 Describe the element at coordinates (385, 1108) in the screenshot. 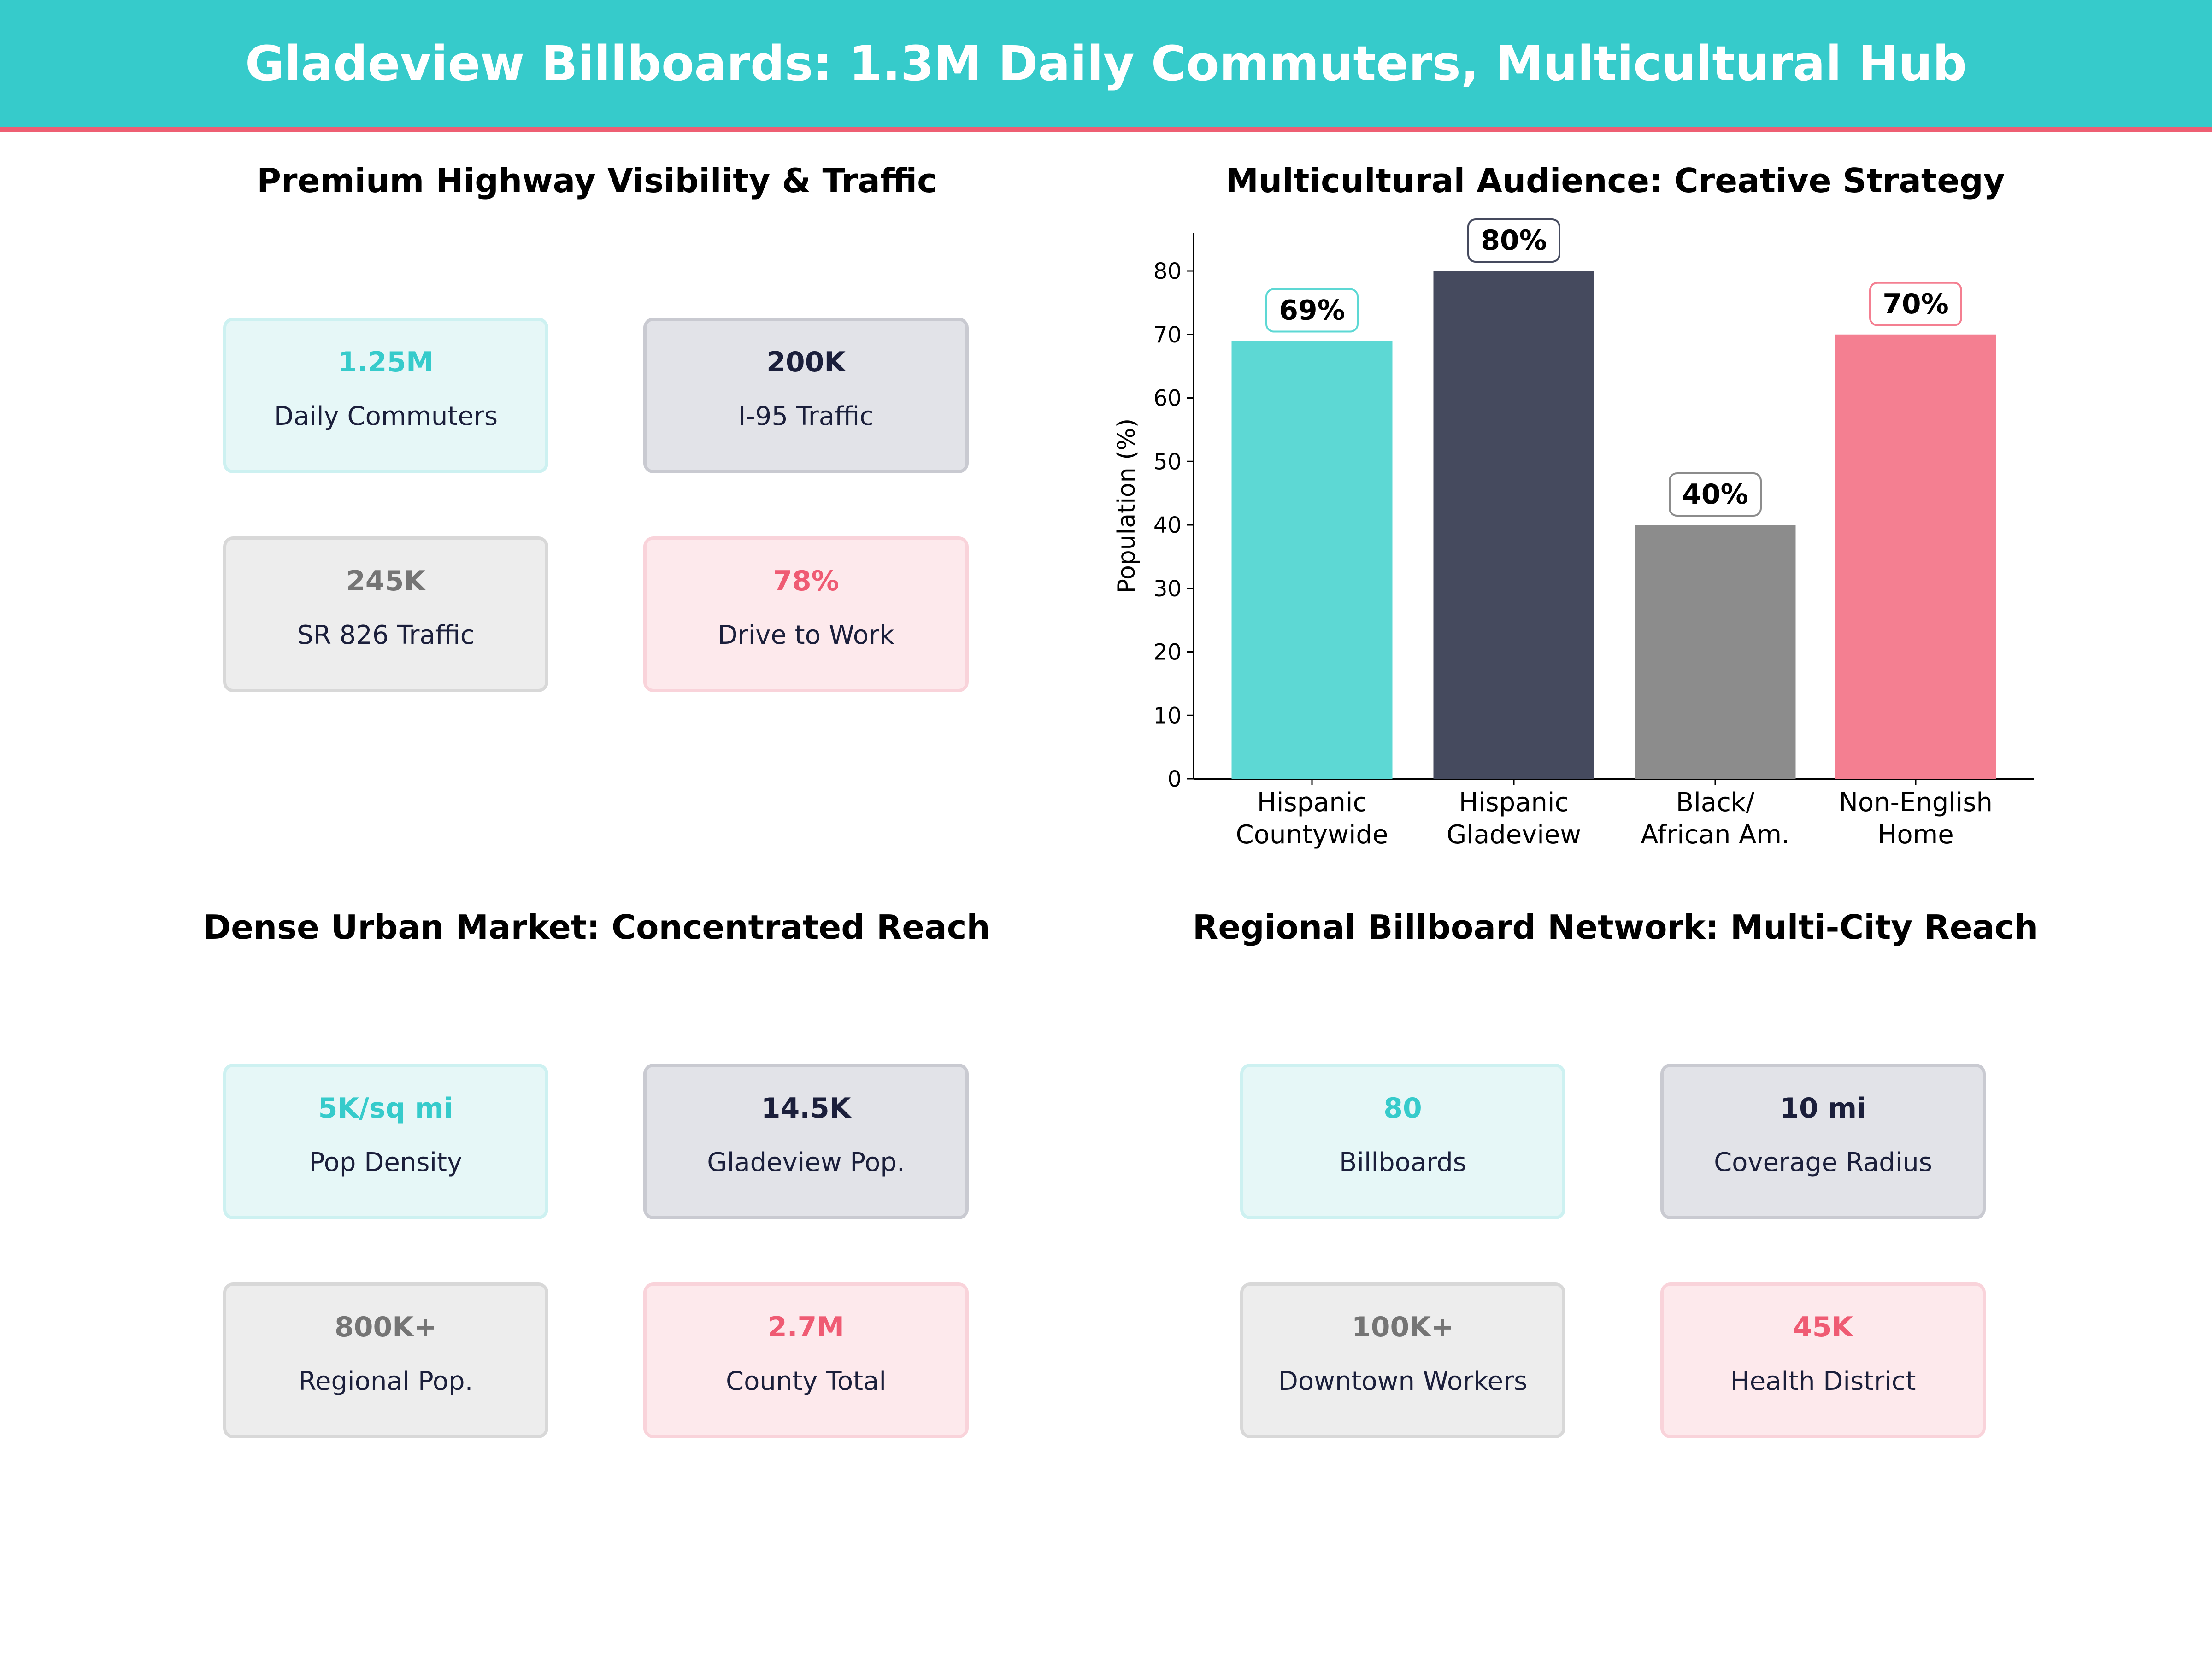

I see `stat-value: 5K/sq mi` at that location.